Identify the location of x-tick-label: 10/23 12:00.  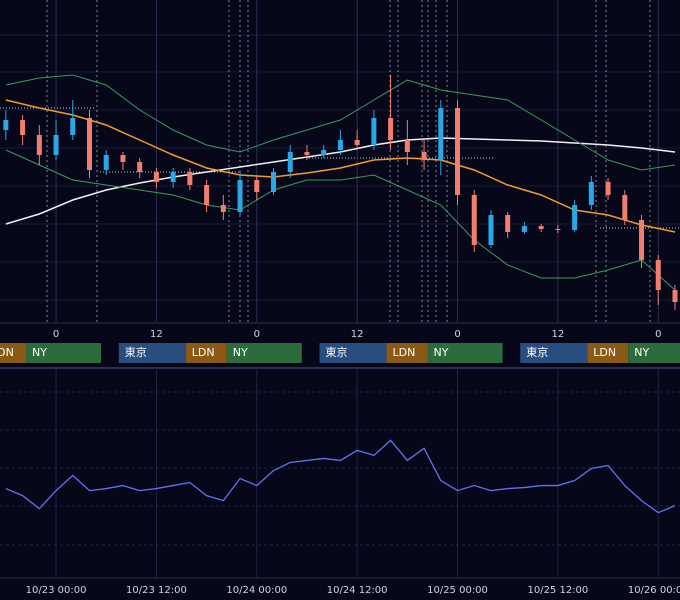
(156, 590).